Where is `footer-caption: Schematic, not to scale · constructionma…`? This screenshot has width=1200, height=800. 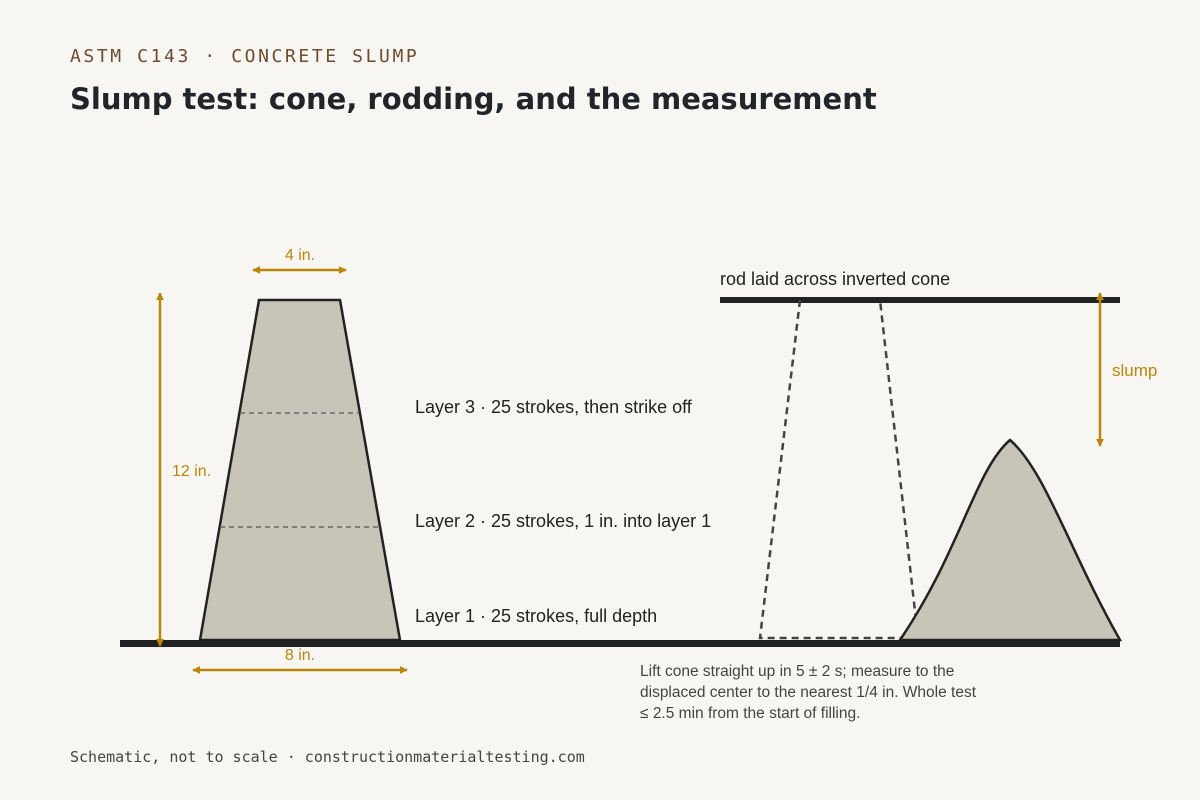 footer-caption: Schematic, not to scale · constructionma… is located at coordinates (327, 757).